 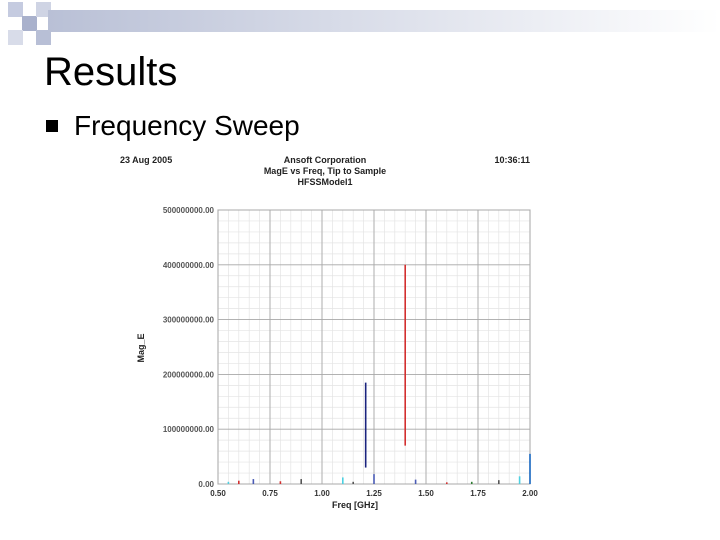 What do you see at coordinates (189, 374) in the screenshot?
I see `y-tick-label: 200000000.00` at bounding box center [189, 374].